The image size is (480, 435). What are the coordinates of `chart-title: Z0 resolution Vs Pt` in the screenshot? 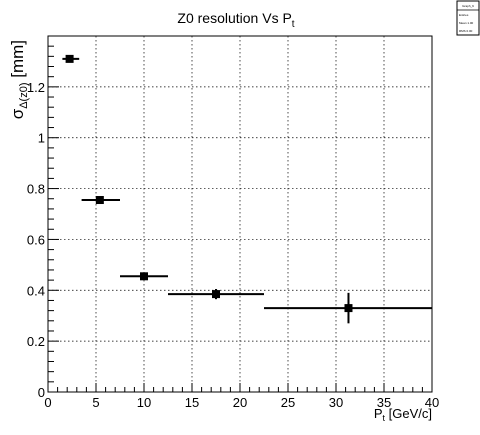 It's located at (235, 20).